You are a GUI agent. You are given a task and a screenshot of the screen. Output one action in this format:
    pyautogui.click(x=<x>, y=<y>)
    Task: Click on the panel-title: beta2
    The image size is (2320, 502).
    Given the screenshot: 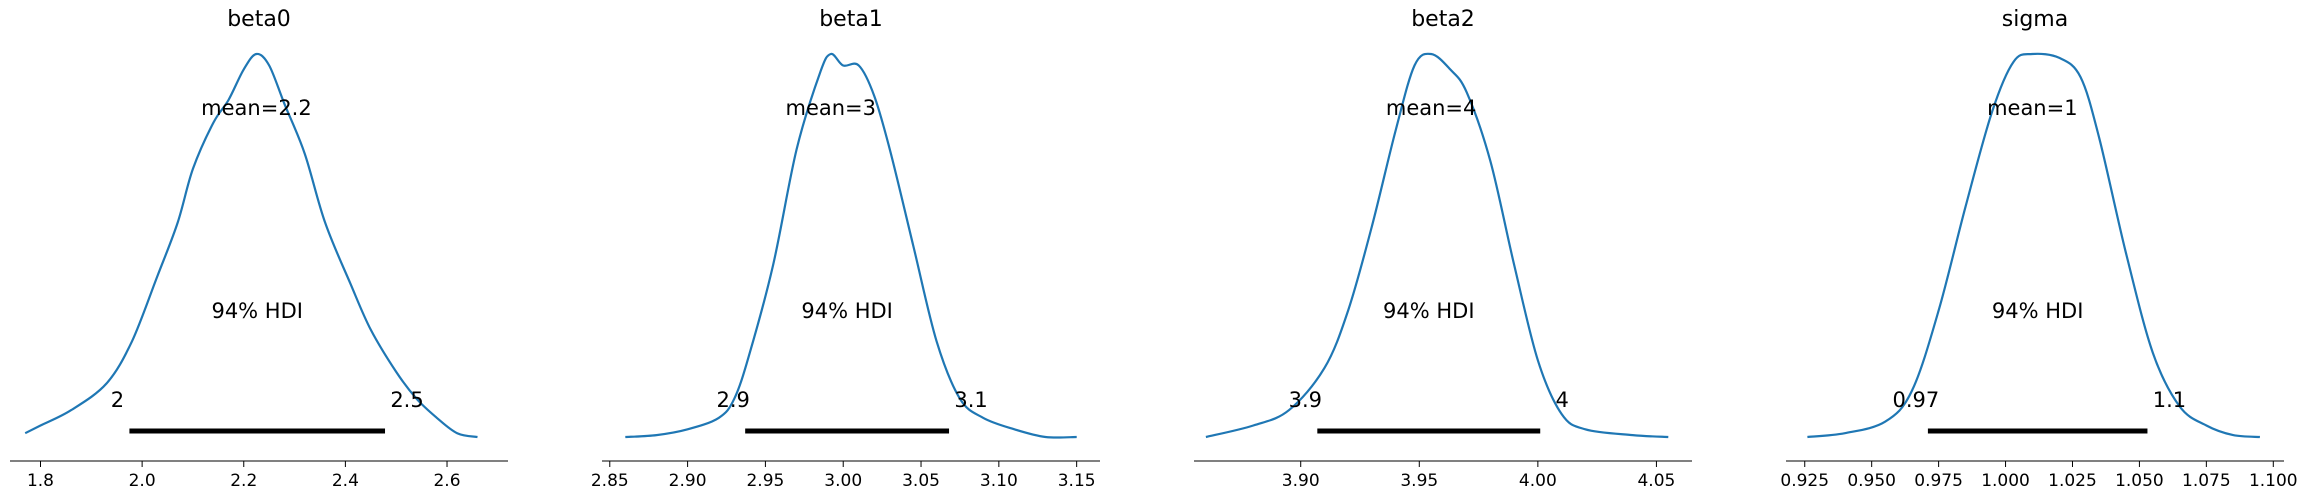 What is the action you would take?
    pyautogui.click(x=1443, y=19)
    